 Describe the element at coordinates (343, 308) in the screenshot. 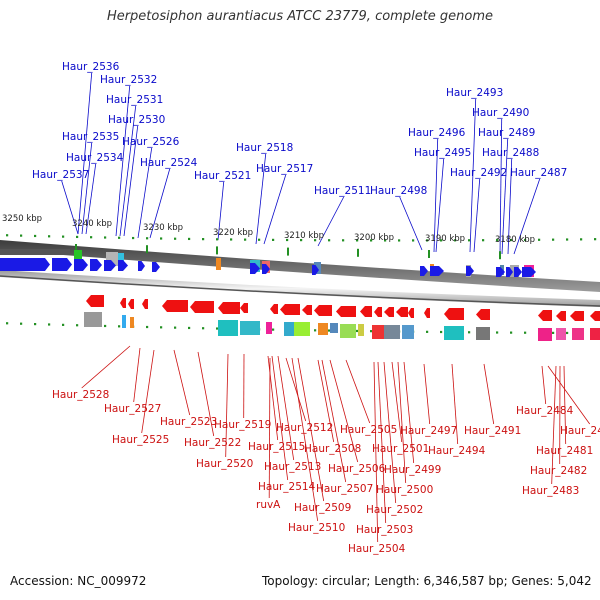

I see `reverse-genes` at that location.